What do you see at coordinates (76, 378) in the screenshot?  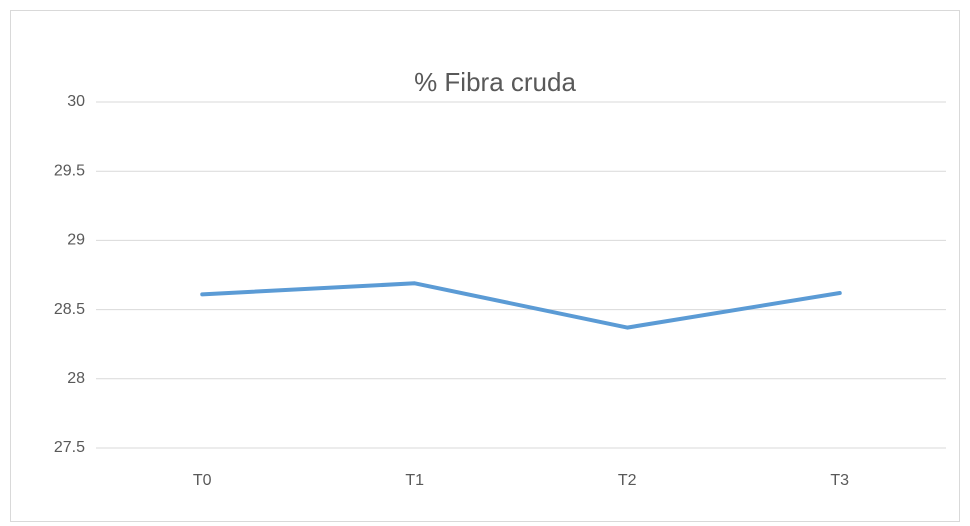 I see `y-tick-label: 28` at bounding box center [76, 378].